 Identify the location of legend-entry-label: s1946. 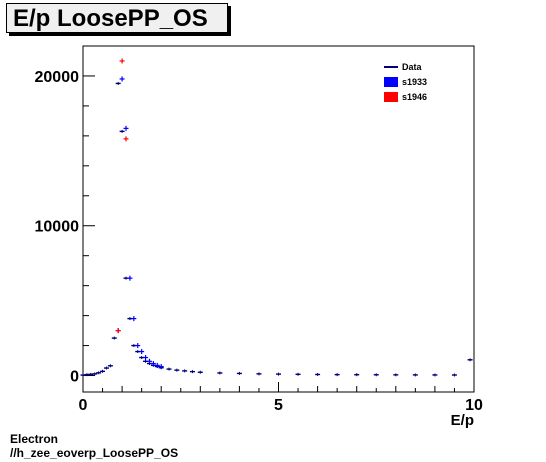
(414, 97).